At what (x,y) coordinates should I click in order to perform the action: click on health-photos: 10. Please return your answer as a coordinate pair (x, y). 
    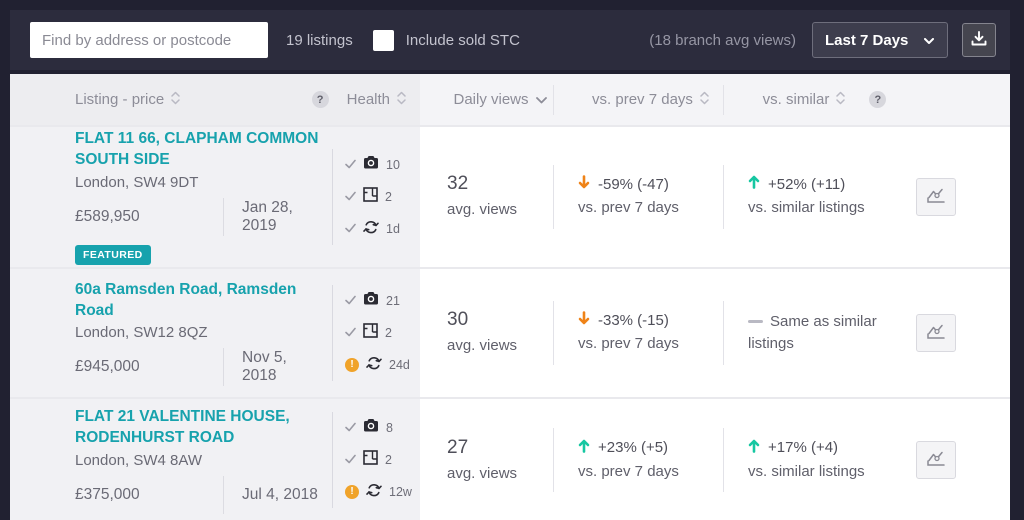
    Looking at the image, I should click on (382, 165).